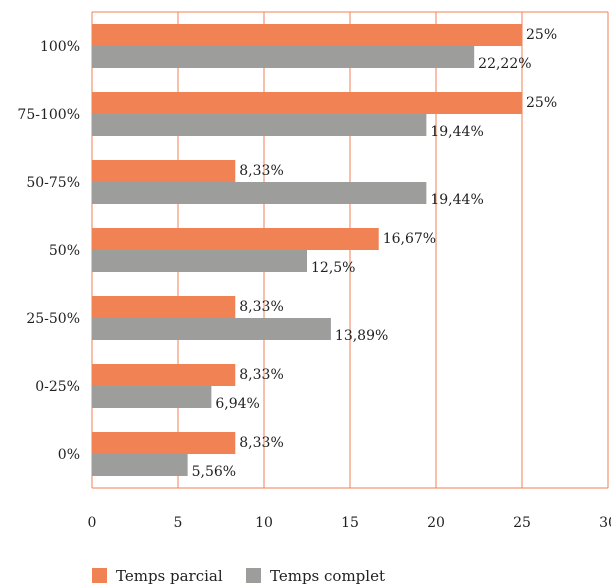  I want to click on data-label-parcial-0: 25%, so click(541, 35).